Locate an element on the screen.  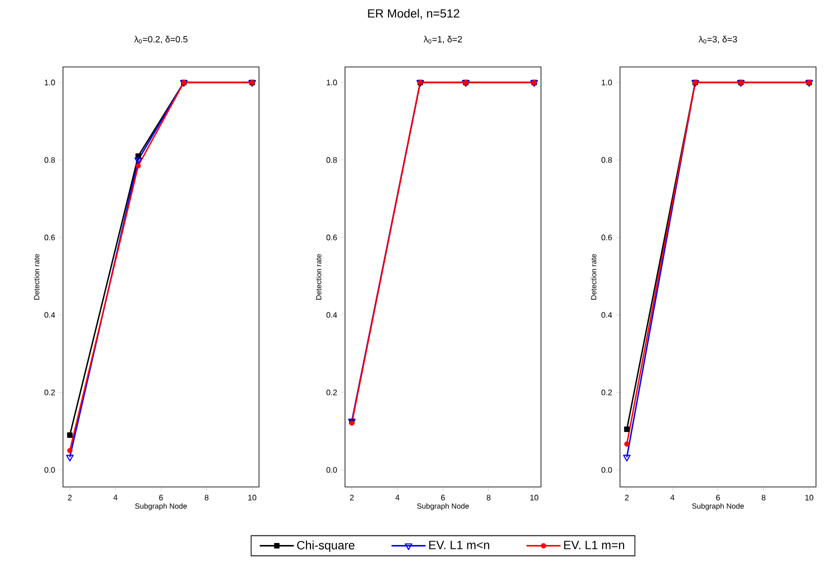
text: ER Model, n=512 is located at coordinates (414, 14).